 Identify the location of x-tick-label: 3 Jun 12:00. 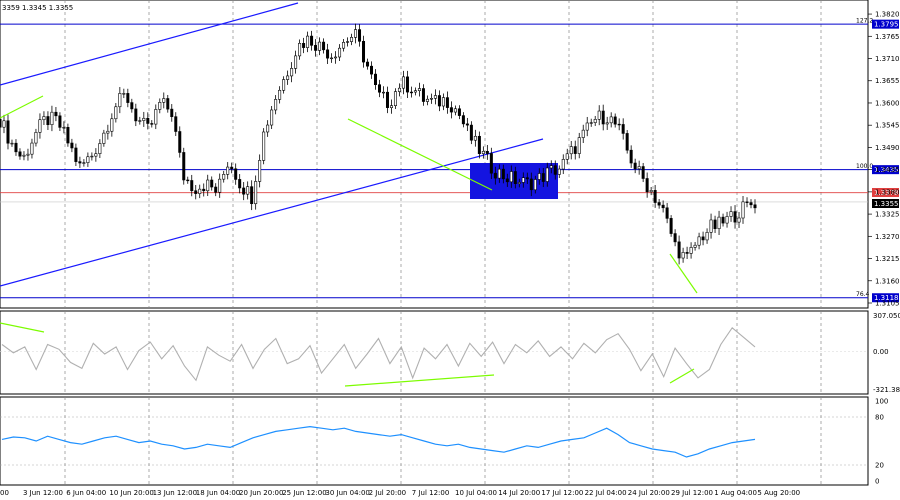
(43, 493).